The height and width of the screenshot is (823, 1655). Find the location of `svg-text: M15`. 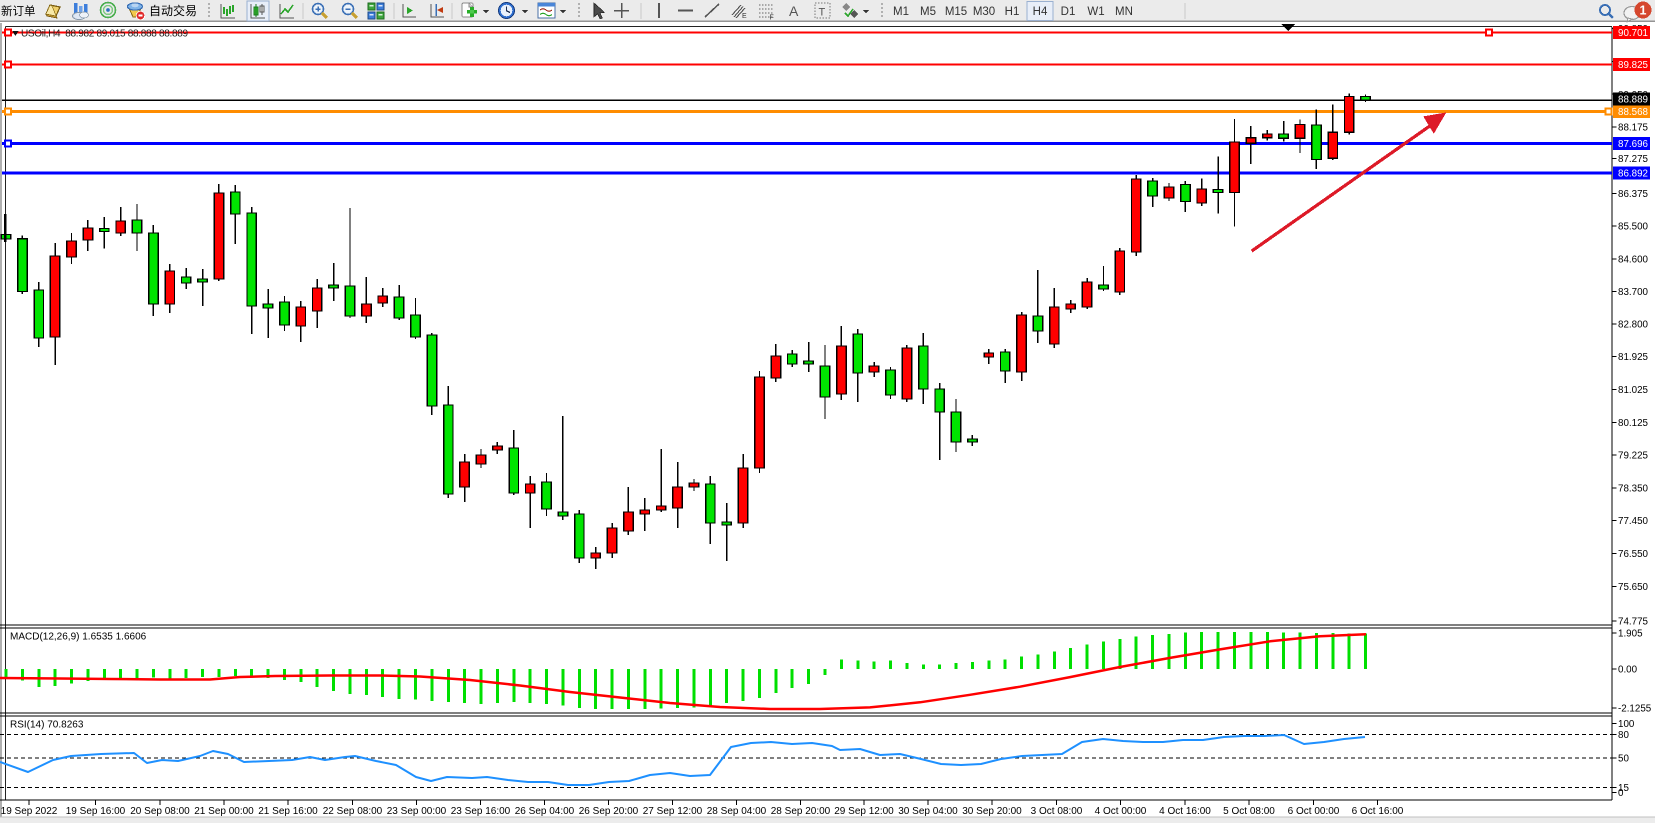

svg-text: M15 is located at coordinates (956, 12).